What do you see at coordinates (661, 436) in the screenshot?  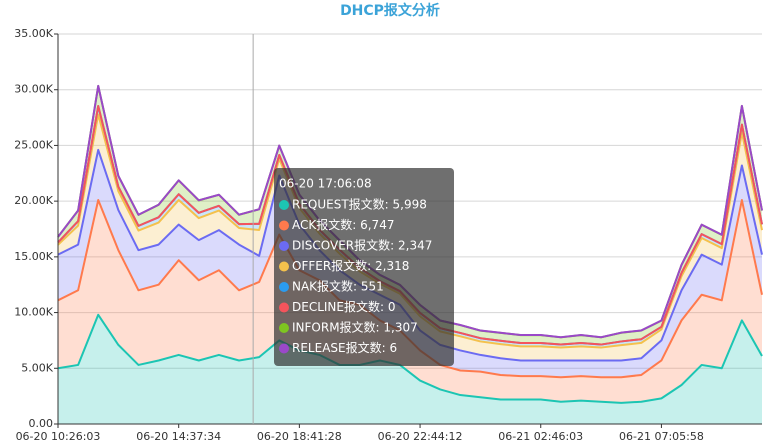 I see `x-tick-label: 06-21 07:05:58` at bounding box center [661, 436].